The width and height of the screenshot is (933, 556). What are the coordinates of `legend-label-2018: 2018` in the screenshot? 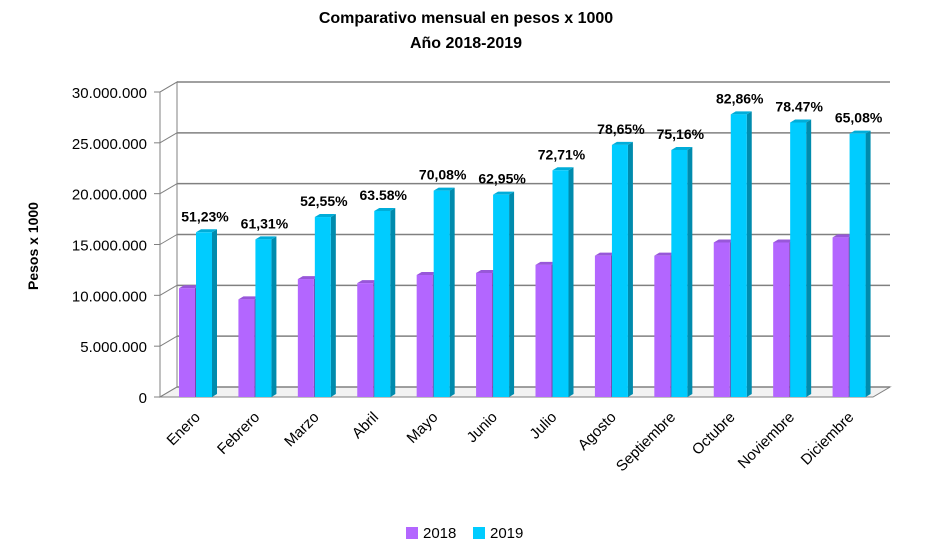 It's located at (439, 533).